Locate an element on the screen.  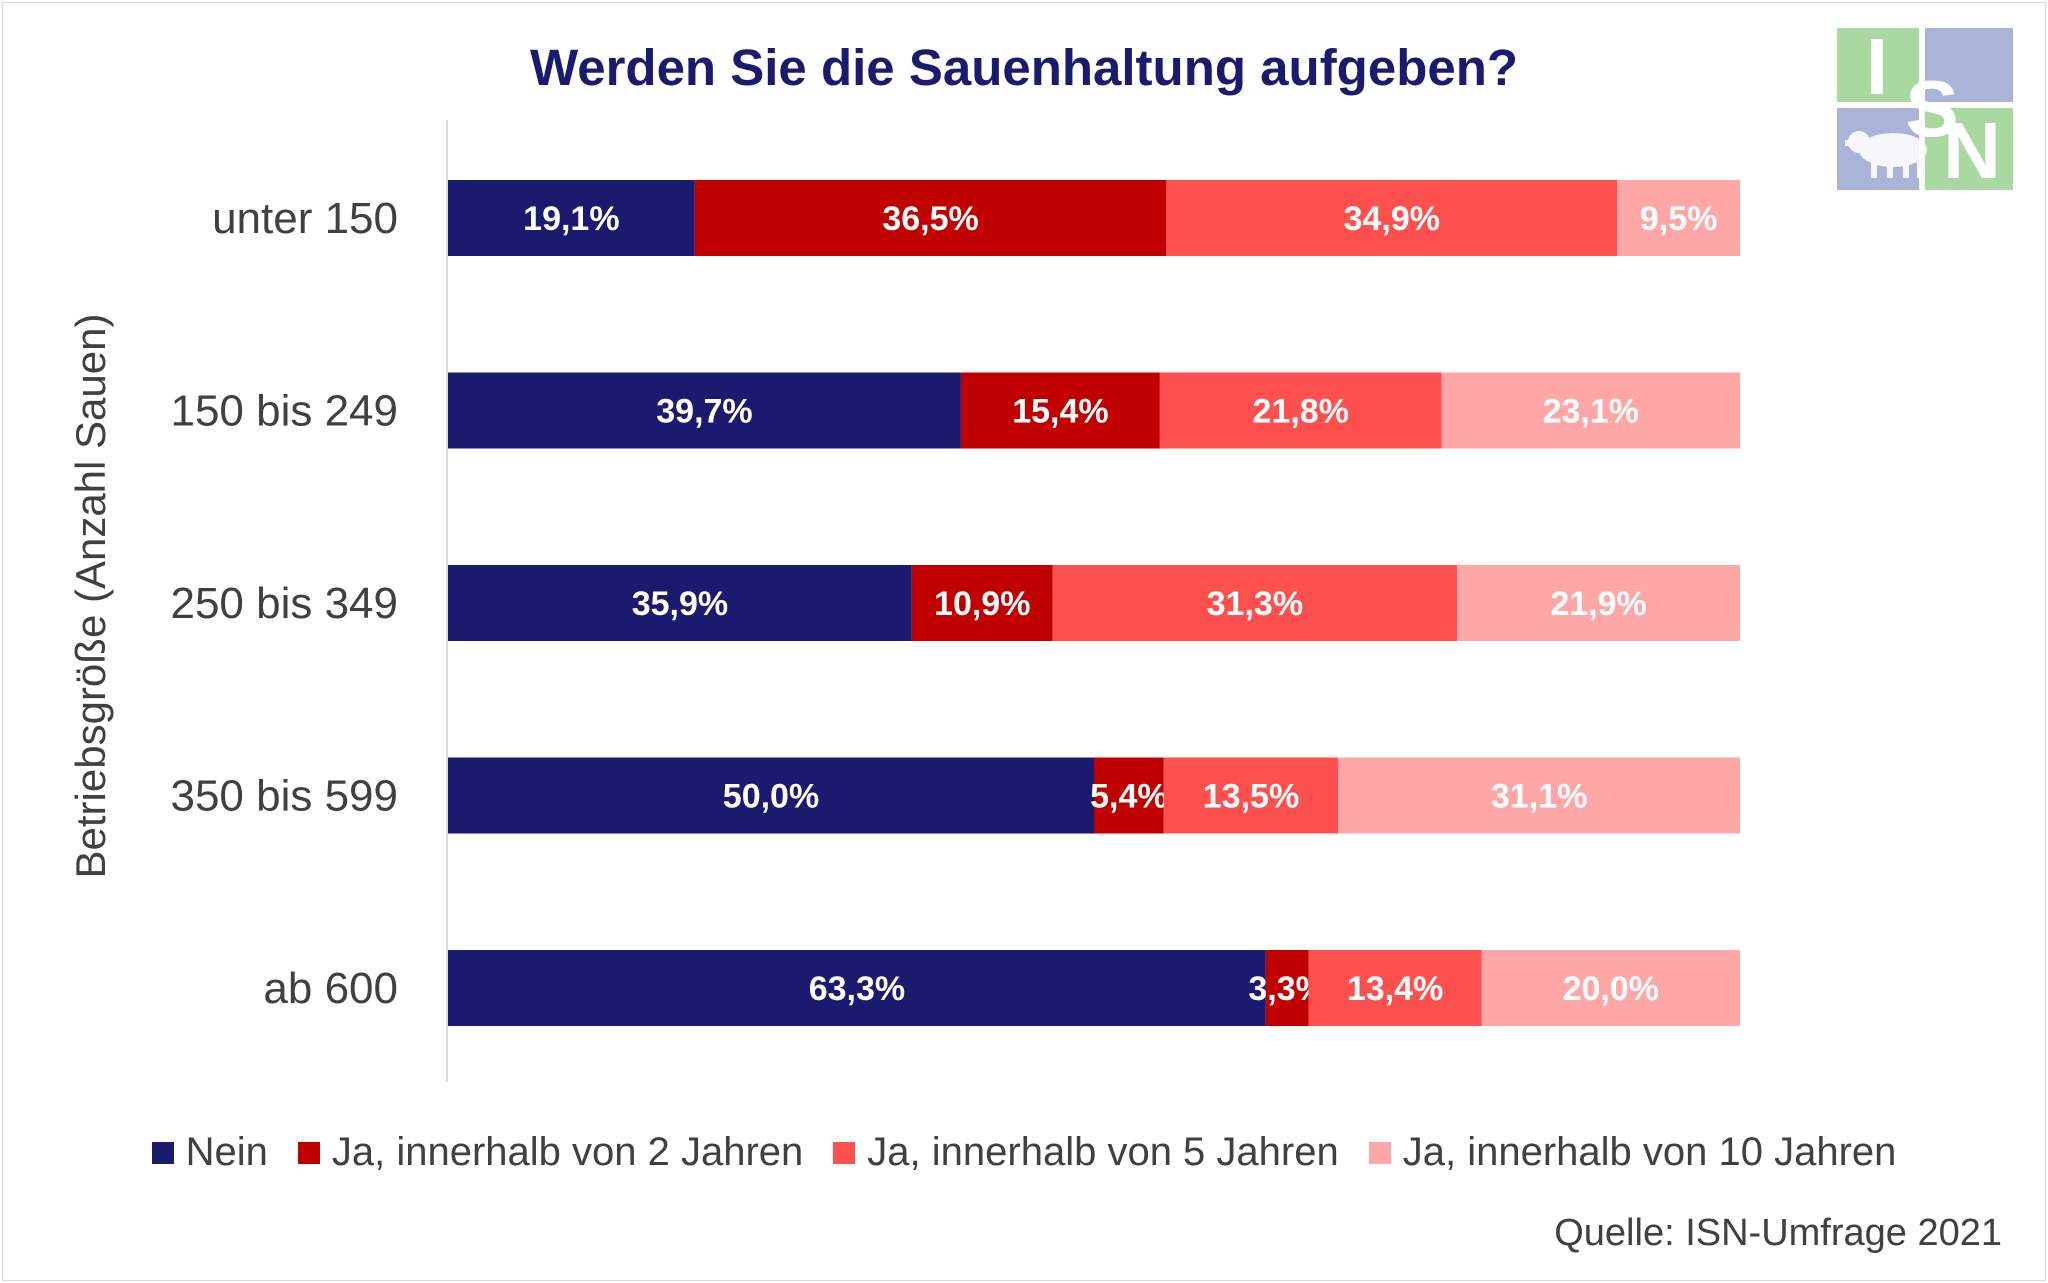
data-label: 23,1% is located at coordinates (1591, 412).